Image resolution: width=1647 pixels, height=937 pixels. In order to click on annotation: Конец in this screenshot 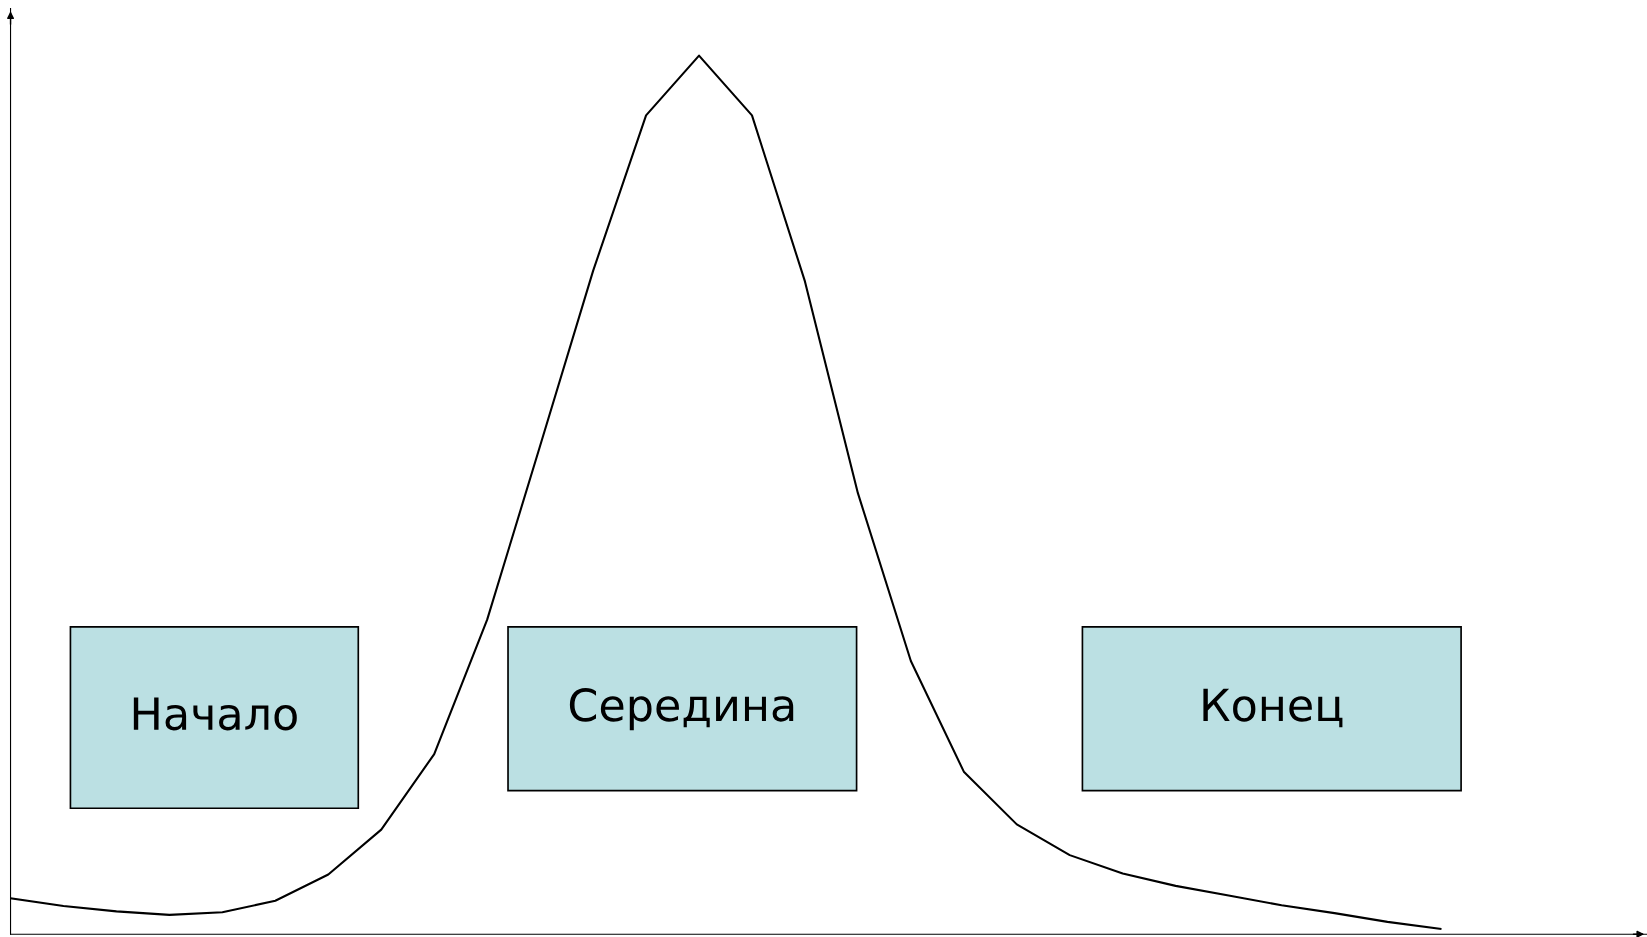, I will do `click(1273, 708)`.